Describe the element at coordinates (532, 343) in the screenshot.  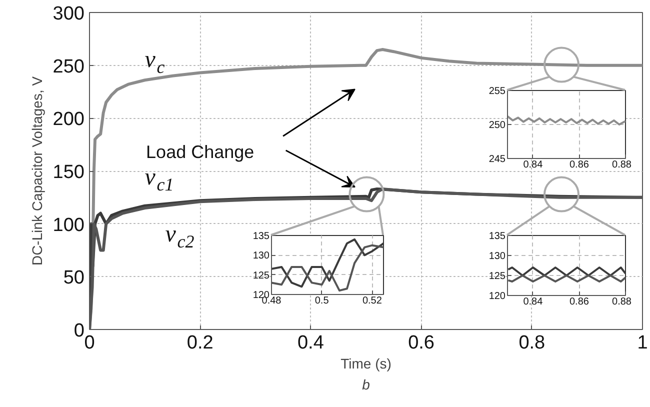
I see `x-tick-label: 0.8` at that location.